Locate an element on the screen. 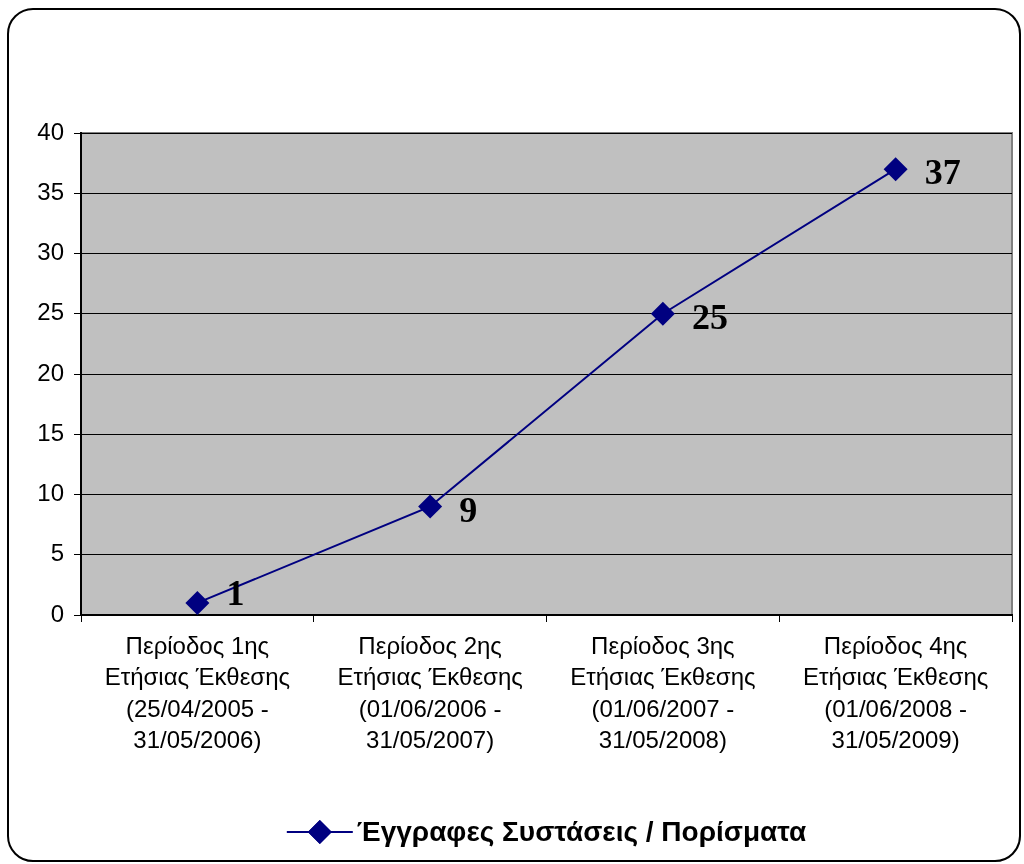  y-tick-label: 20 is located at coordinates (50, 372).